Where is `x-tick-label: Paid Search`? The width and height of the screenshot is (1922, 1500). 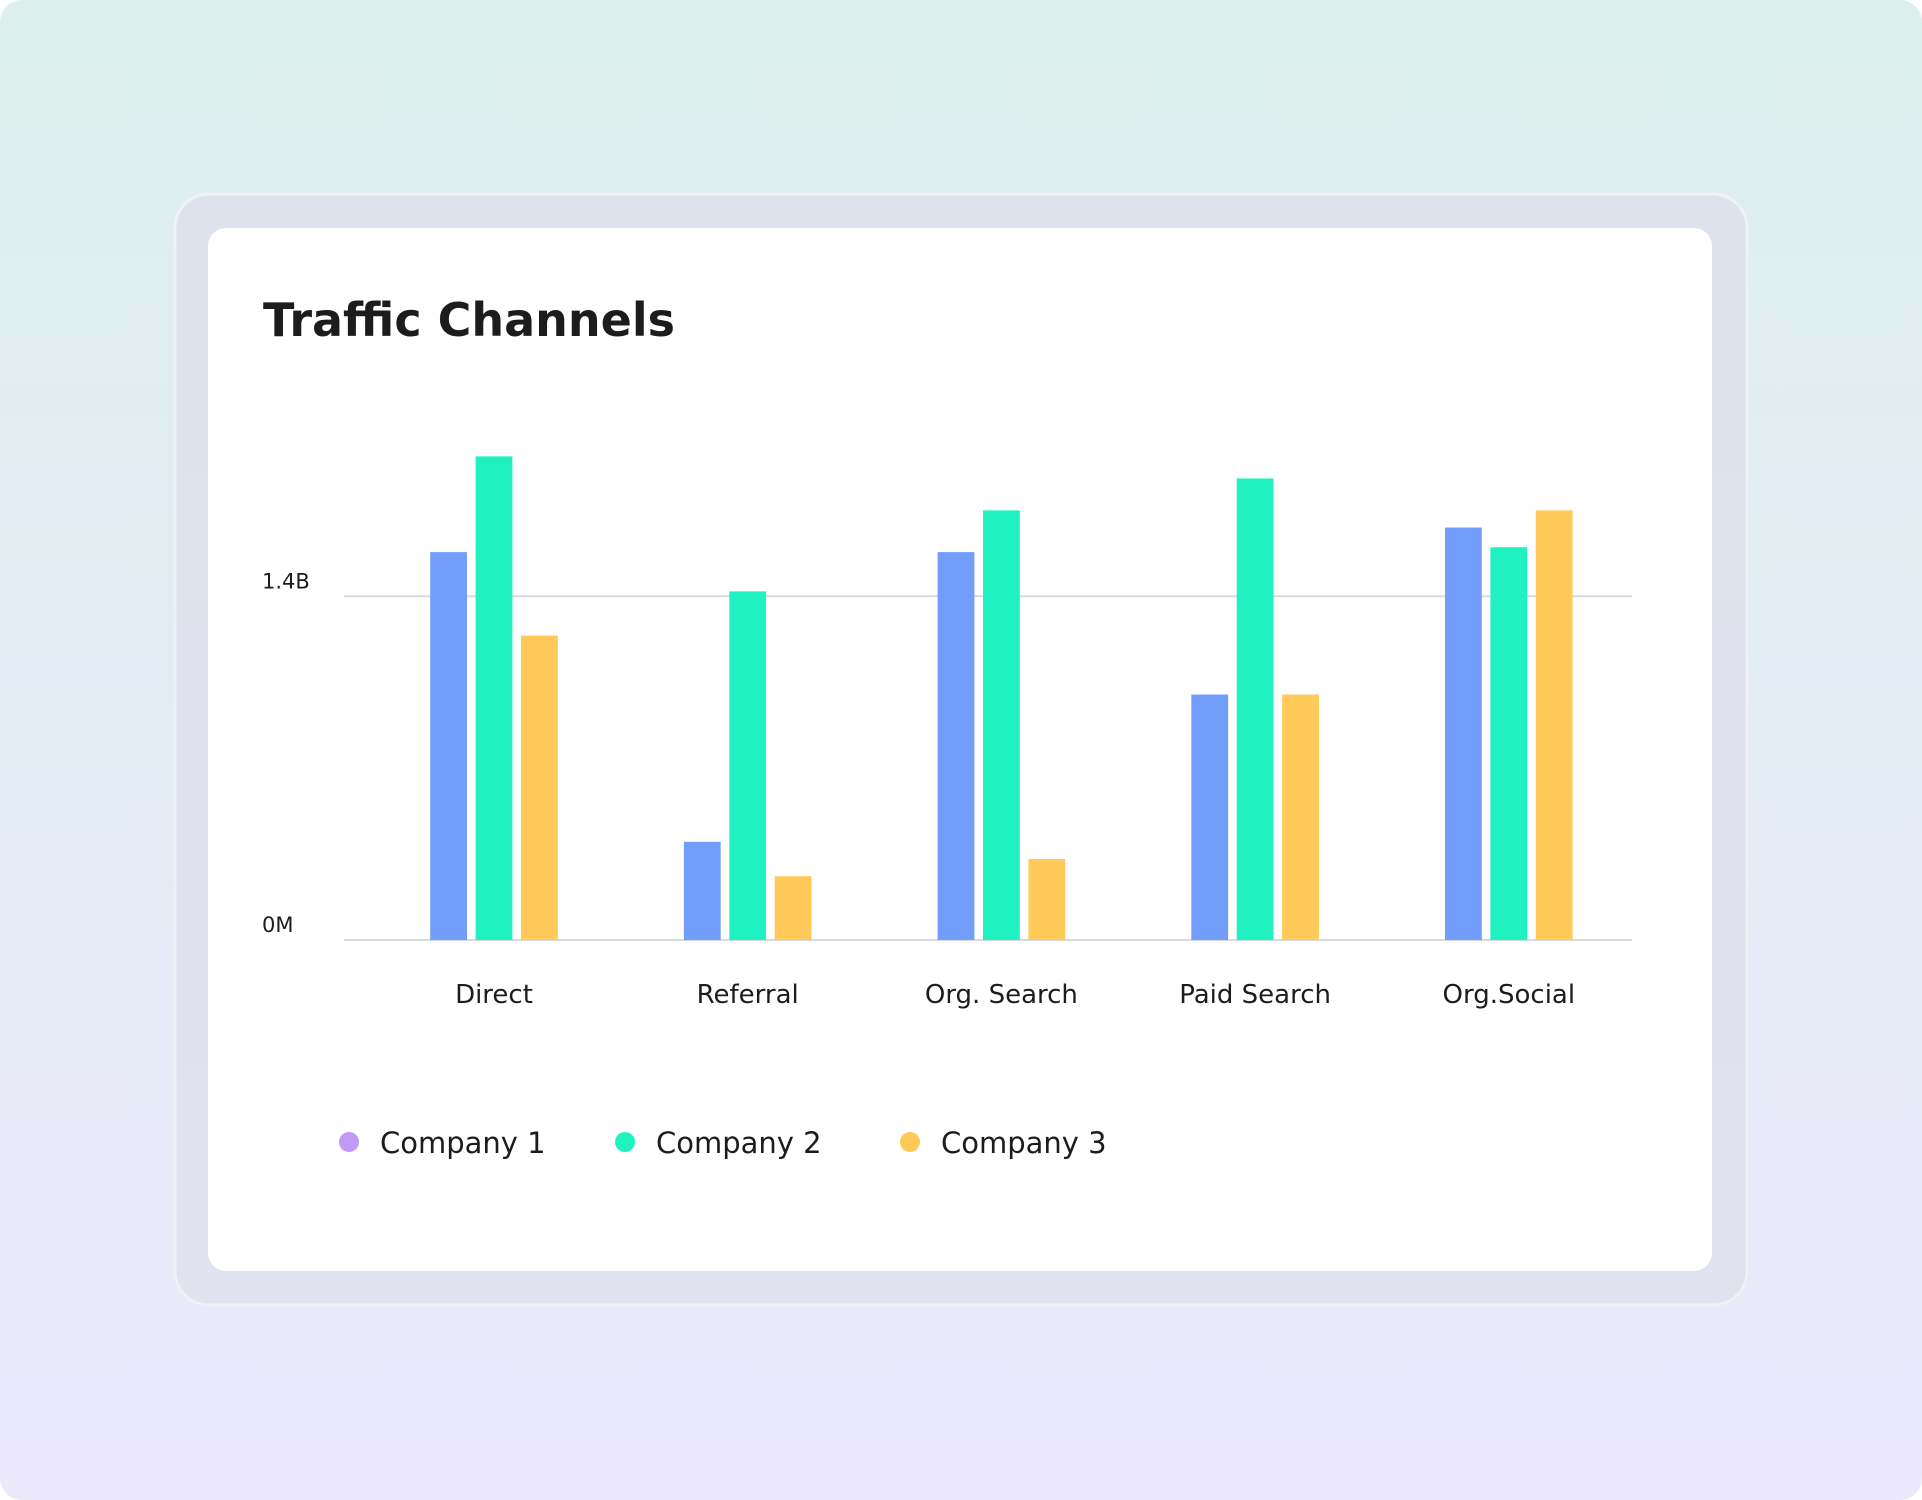 x-tick-label: Paid Search is located at coordinates (1255, 995).